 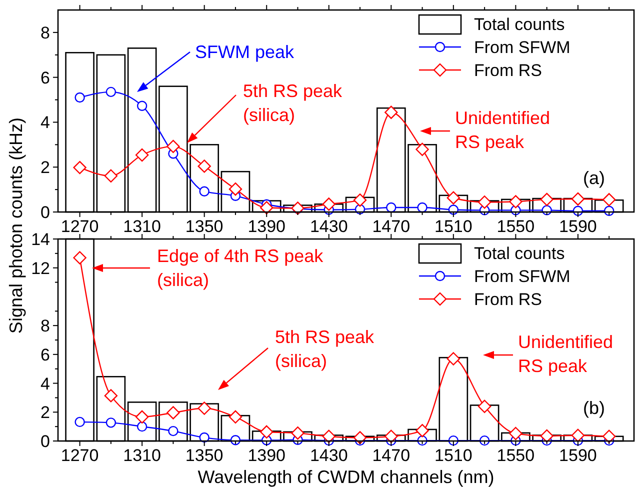 What do you see at coordinates (40, 268) in the screenshot?
I see `y-tick-label: 12` at bounding box center [40, 268].